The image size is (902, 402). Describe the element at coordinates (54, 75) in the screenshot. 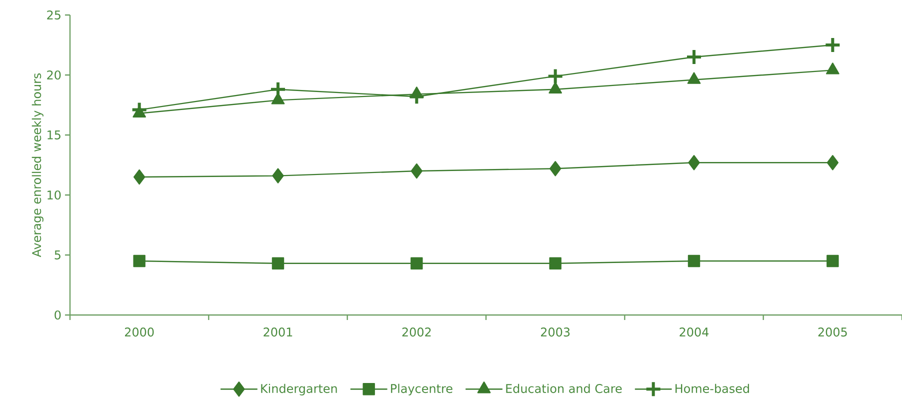

I see `y-tick-label: 20` at that location.